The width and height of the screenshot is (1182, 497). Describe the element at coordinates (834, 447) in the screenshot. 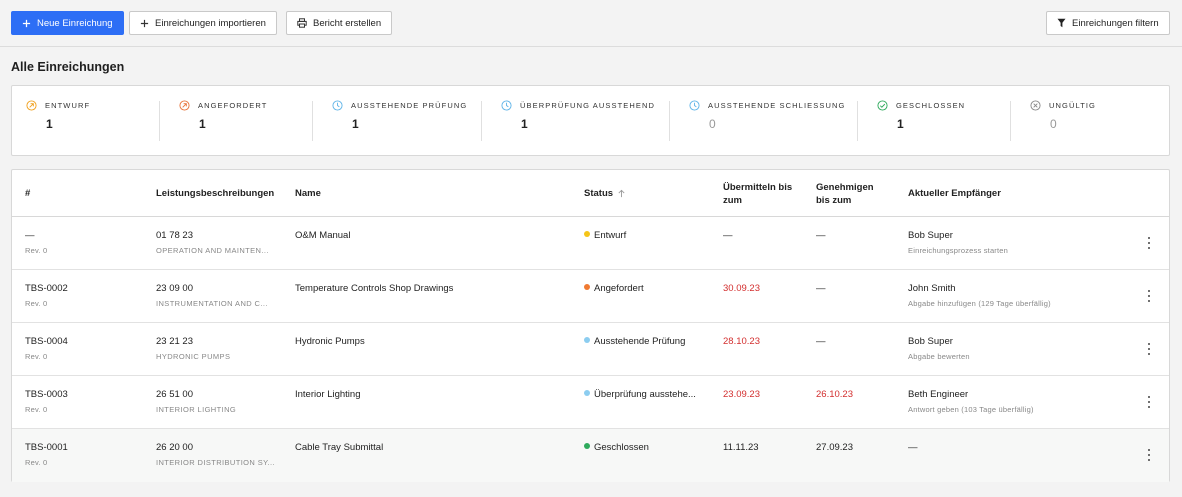

I see `approve-by-date: 27.09.23` at that location.